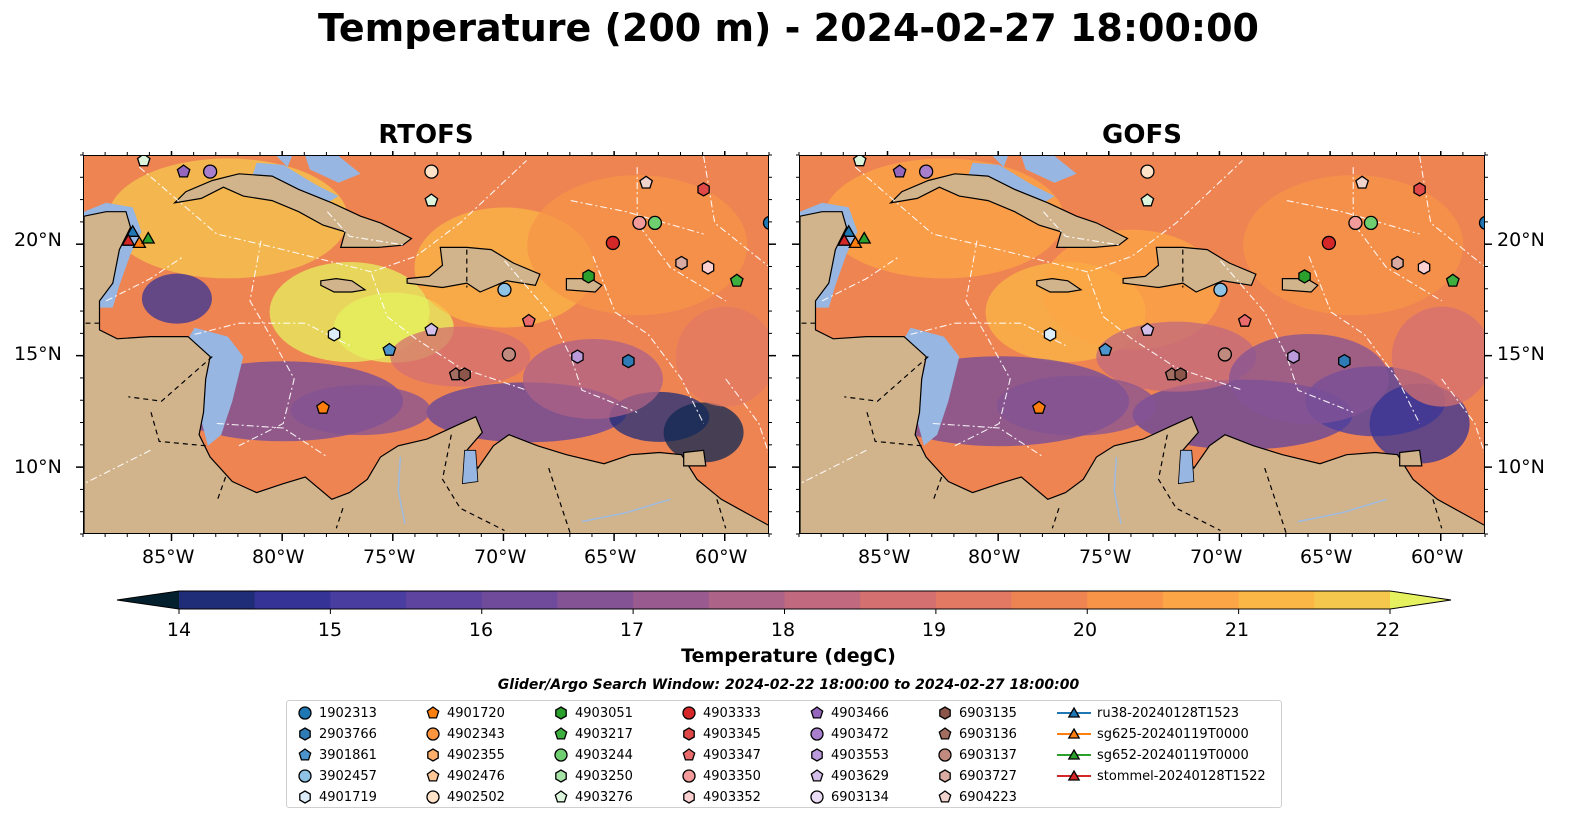 The width and height of the screenshot is (1577, 826). Describe the element at coordinates (348, 713) in the screenshot. I see `legend-label: 1902313` at that location.